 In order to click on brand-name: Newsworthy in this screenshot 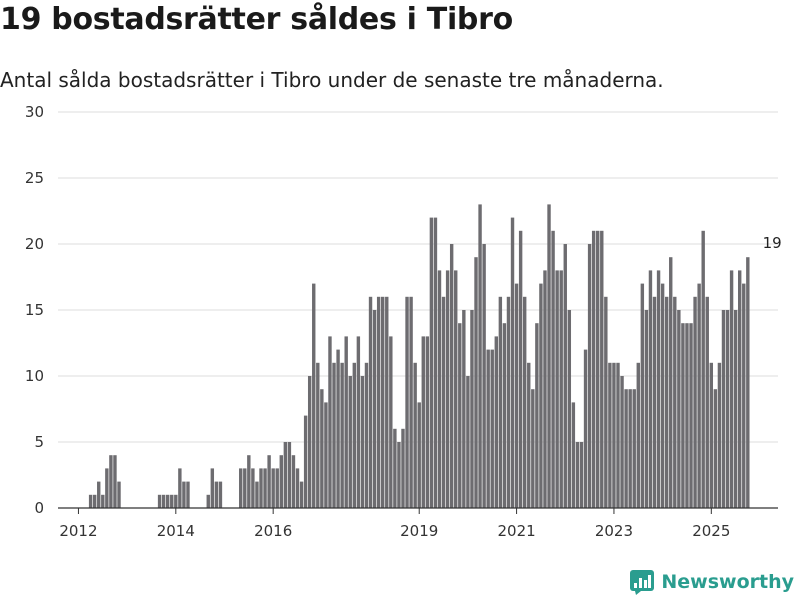, I will do `click(727, 582)`.